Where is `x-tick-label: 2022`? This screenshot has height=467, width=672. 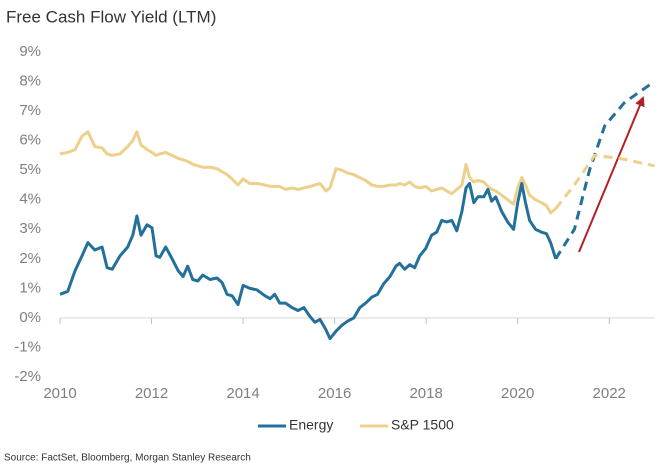
x-tick-label: 2022 is located at coordinates (609, 393).